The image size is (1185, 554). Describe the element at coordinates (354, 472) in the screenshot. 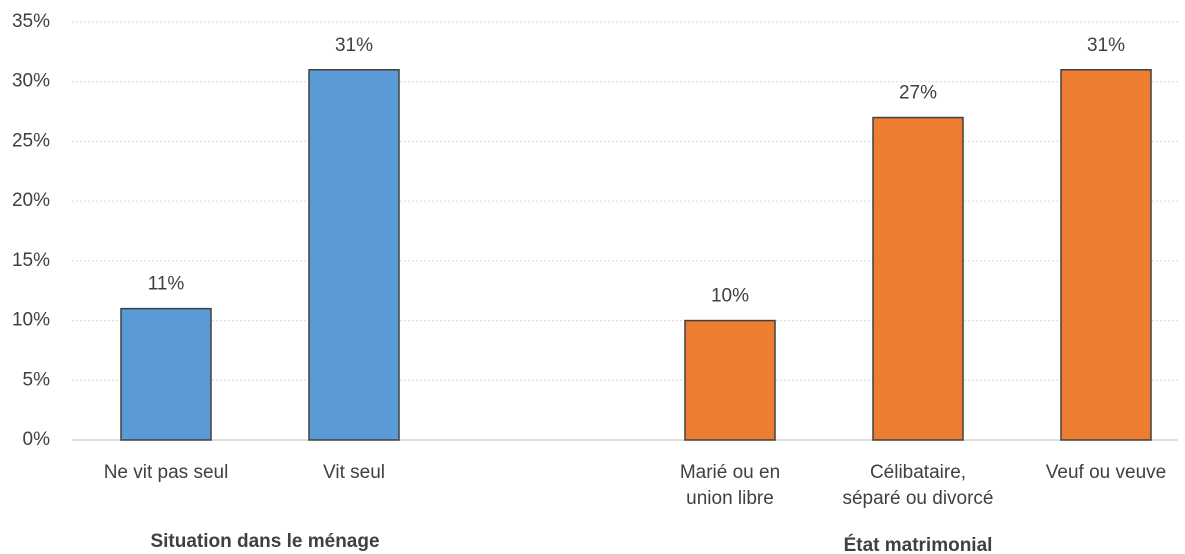

I see `x-tick-label: Vit seul` at that location.